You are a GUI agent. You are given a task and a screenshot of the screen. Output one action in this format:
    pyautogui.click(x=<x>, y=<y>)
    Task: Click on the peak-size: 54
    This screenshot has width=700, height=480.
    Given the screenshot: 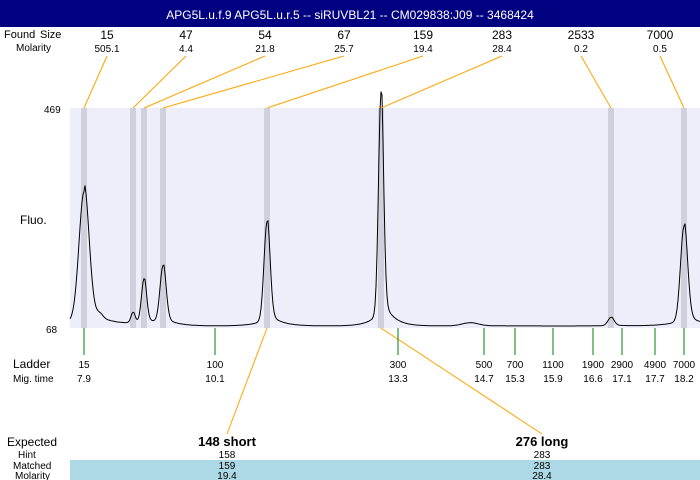 What is the action you would take?
    pyautogui.click(x=265, y=35)
    